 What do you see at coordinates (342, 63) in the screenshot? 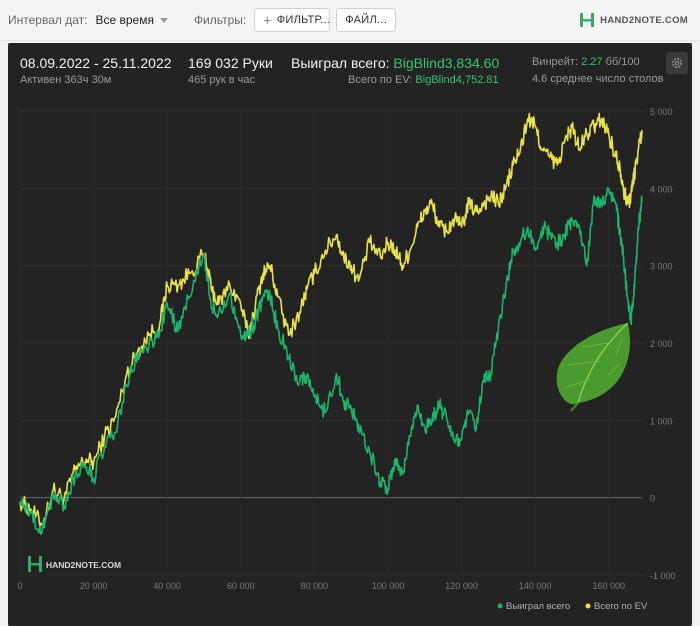
I see `won-total-label: Выиграл всего:` at bounding box center [342, 63].